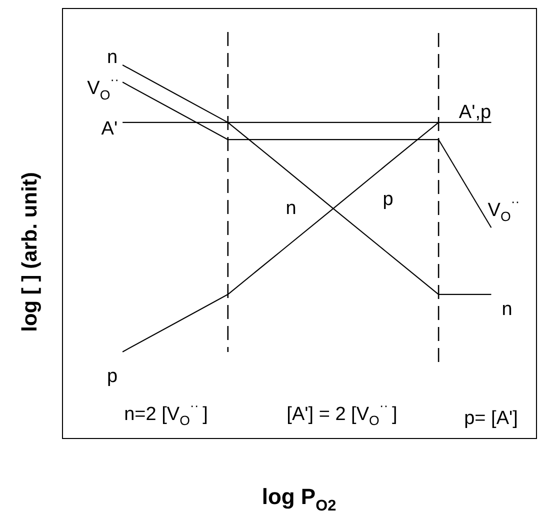 The width and height of the screenshot is (541, 522). What do you see at coordinates (112, 57) in the screenshot?
I see `series-label: n` at bounding box center [112, 57].